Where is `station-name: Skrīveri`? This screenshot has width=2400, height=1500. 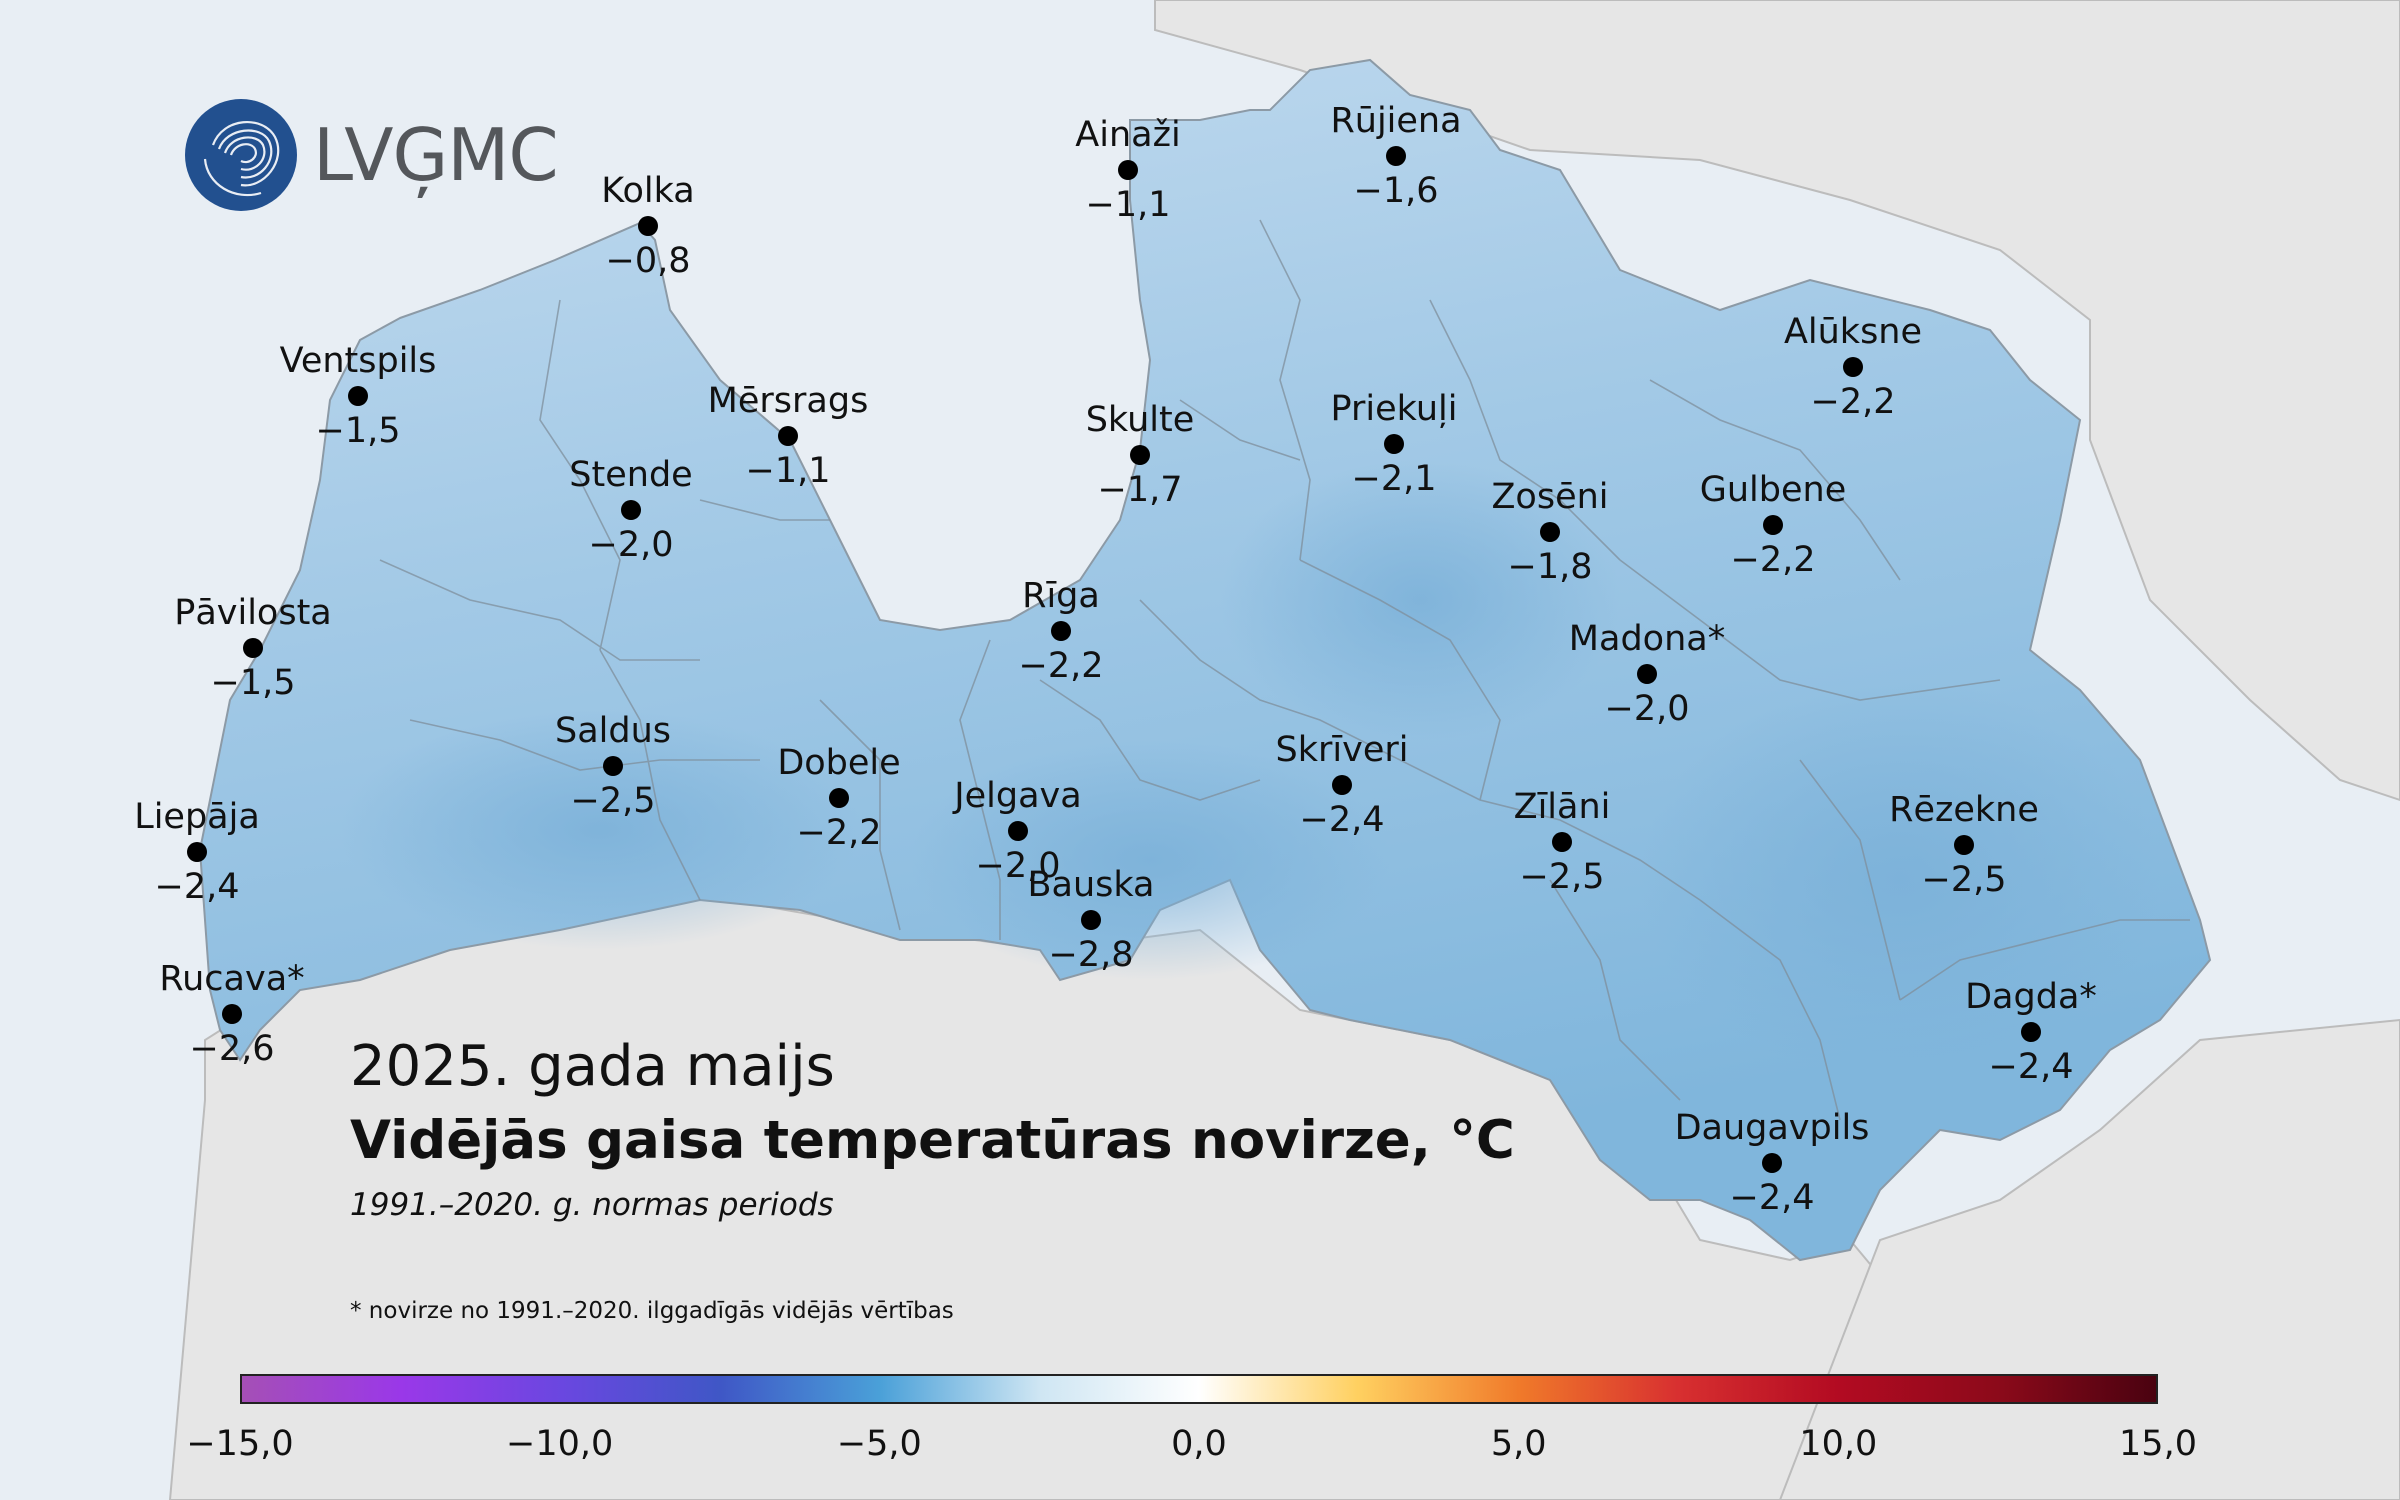 station-name: Skrīveri is located at coordinates (1342, 750).